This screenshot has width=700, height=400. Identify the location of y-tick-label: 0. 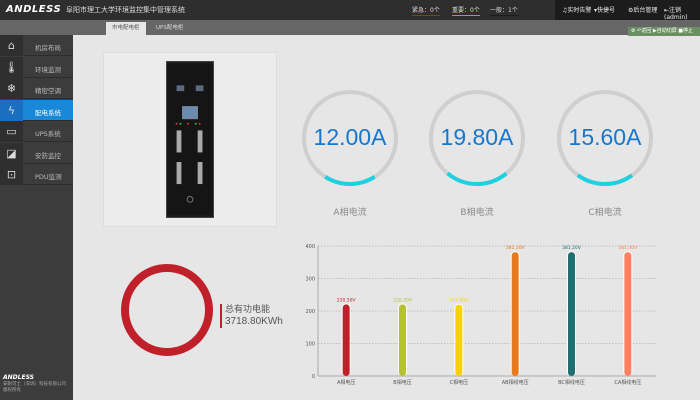
(313, 377).